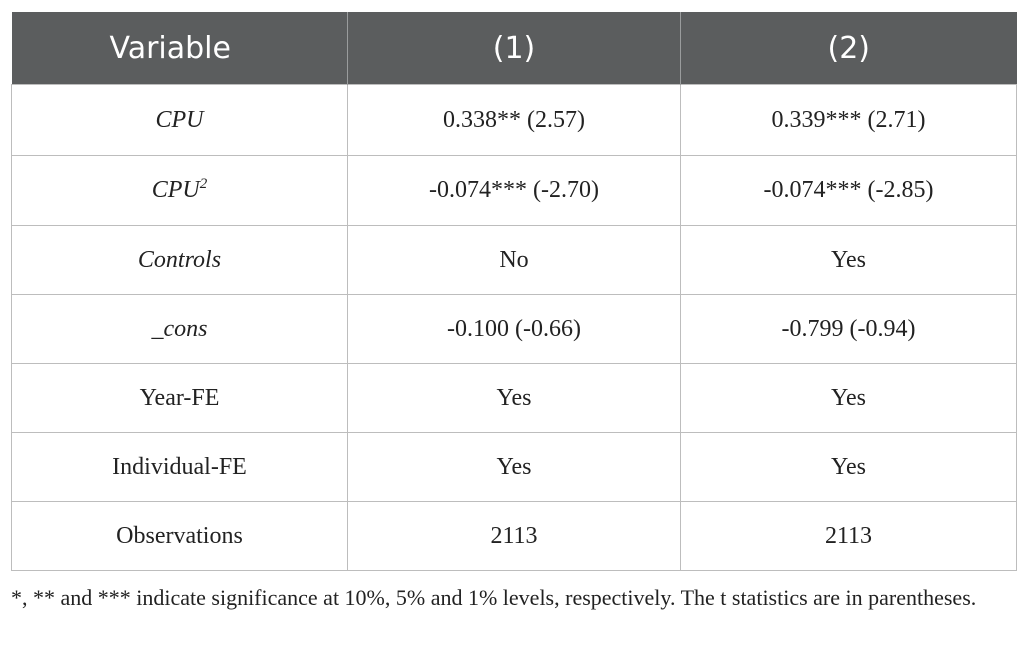 The width and height of the screenshot is (1025, 657). I want to click on row-variable-cpu: CPU, so click(179, 120).